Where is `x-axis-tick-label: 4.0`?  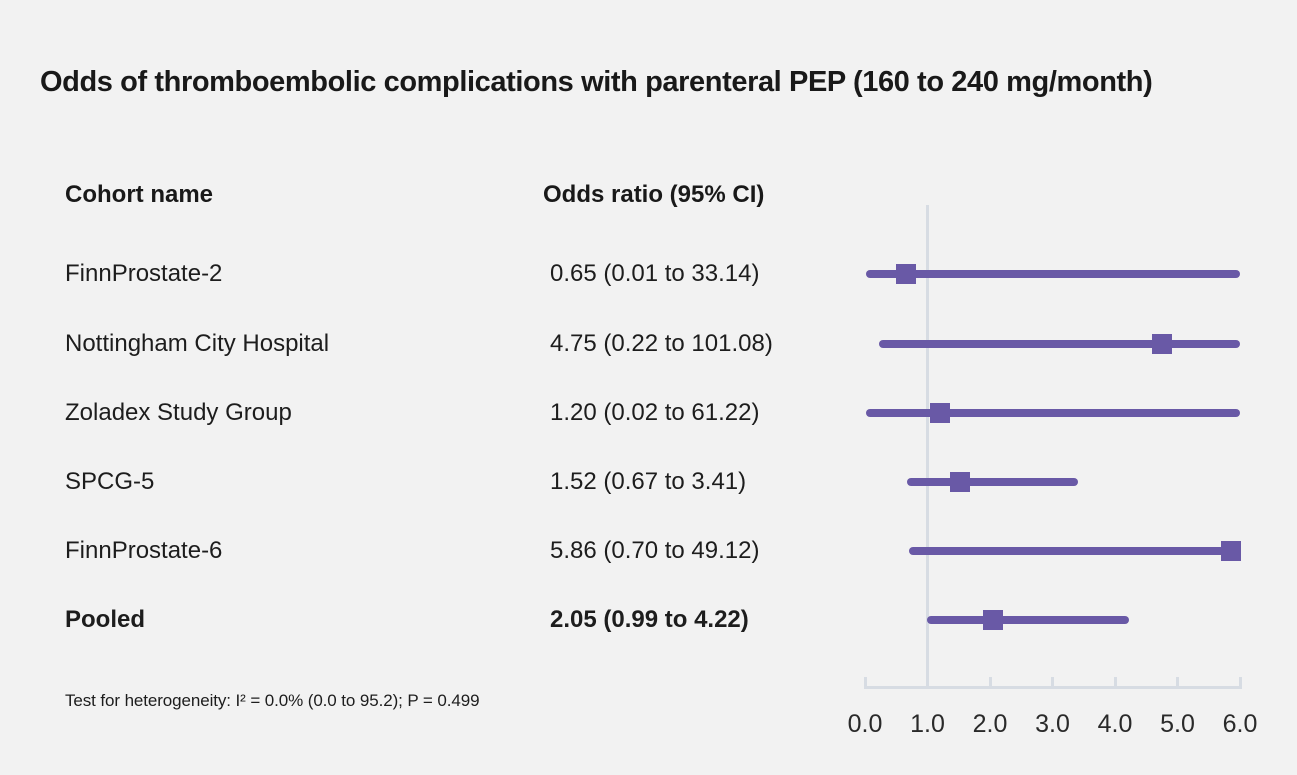
x-axis-tick-label: 4.0 is located at coordinates (1115, 724).